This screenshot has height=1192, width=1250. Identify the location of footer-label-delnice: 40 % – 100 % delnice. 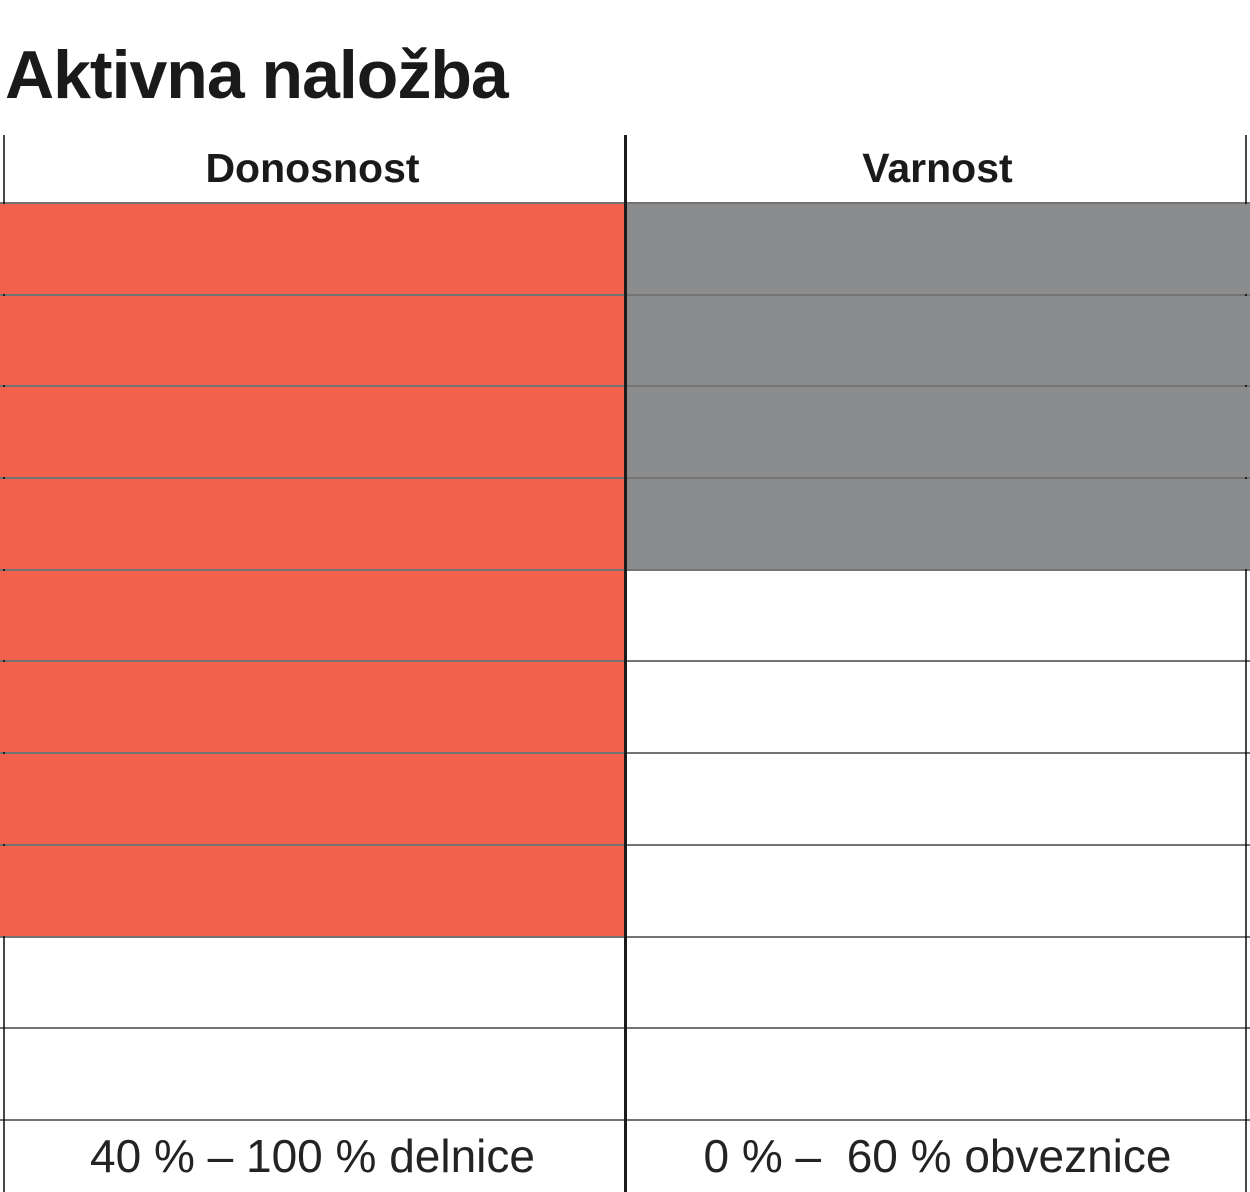
(312, 1156).